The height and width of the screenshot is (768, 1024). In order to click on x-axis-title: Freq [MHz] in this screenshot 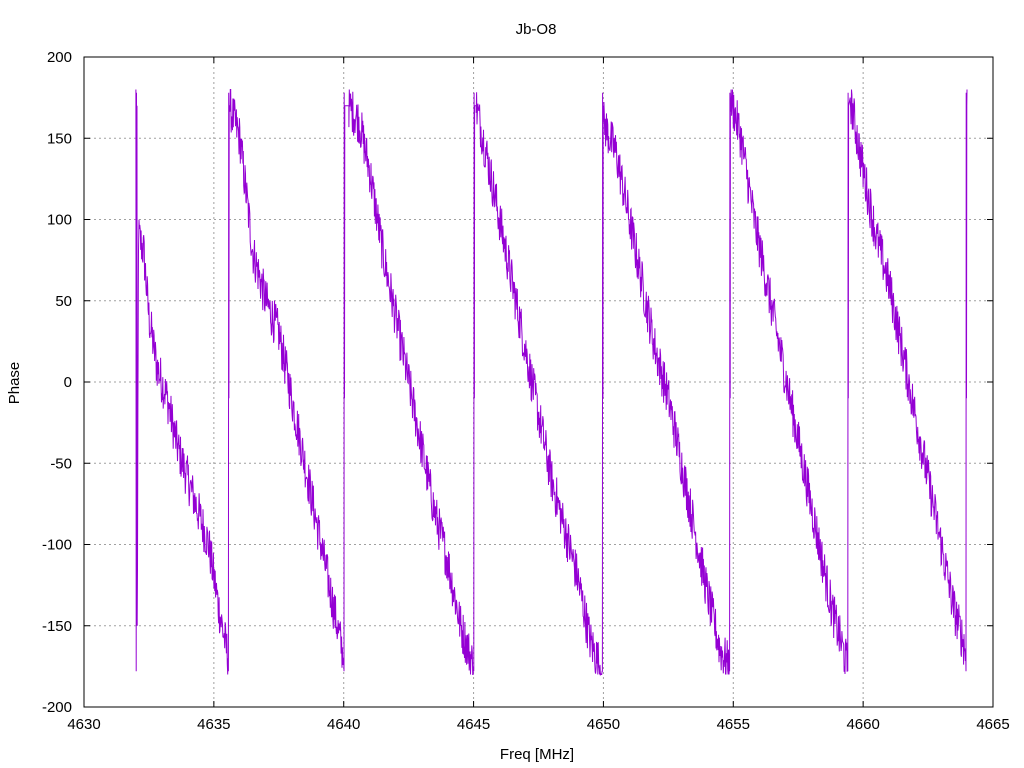, I will do `click(537, 754)`.